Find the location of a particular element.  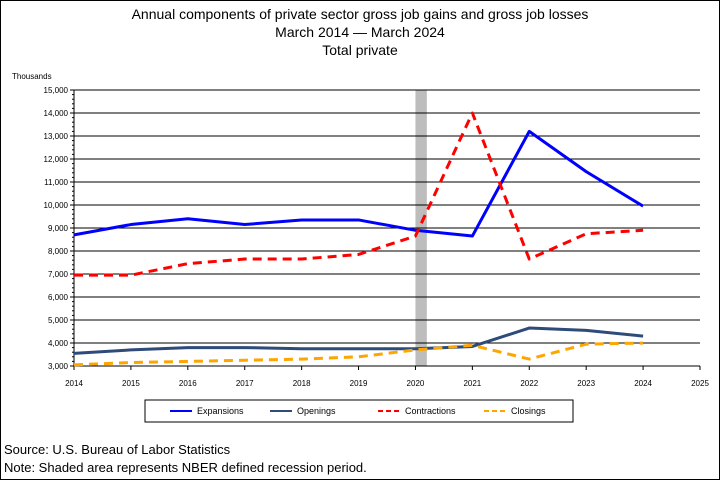

y-tick-label: 13,000 is located at coordinates (56, 136).